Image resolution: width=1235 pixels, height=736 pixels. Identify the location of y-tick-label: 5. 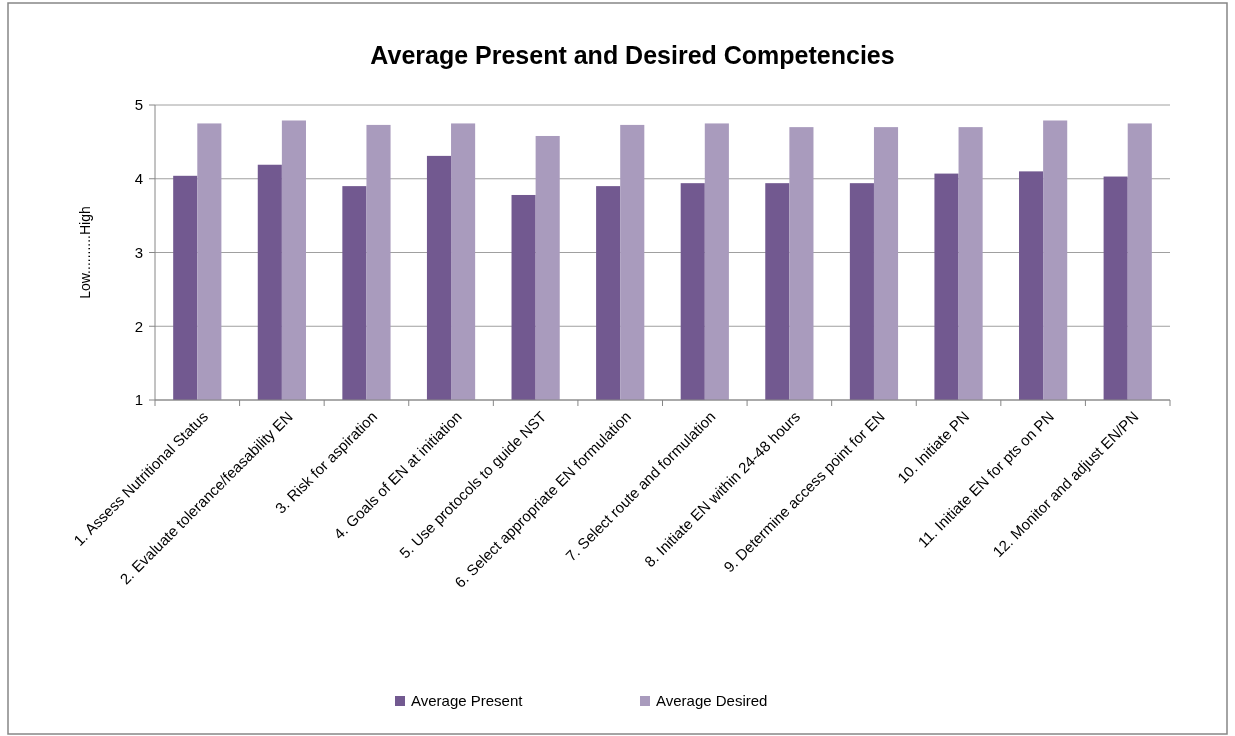
(138, 105).